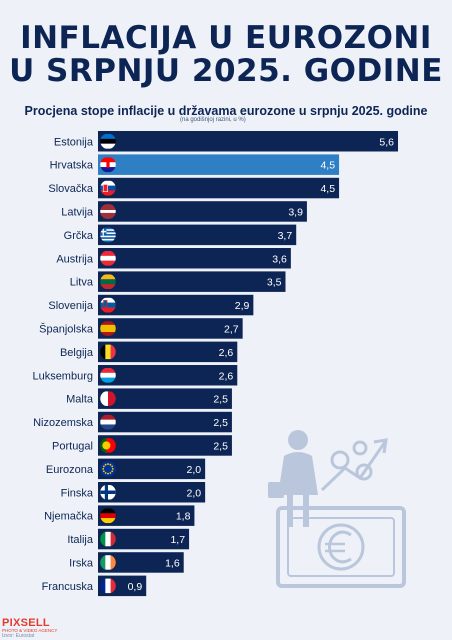 This screenshot has height=640, width=452. What do you see at coordinates (108, 352) in the screenshot?
I see `belgium-flag-icon` at bounding box center [108, 352].